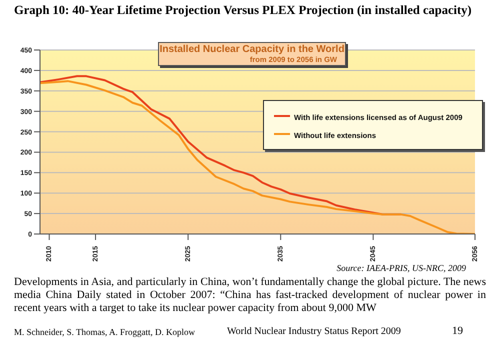 This screenshot has height=343, width=500. What do you see at coordinates (243, 10) in the screenshot?
I see `caption: Graph 10: 40-Year Lifetime Projection Versus PLEX Projection (in installed capacity)` at bounding box center [243, 10].